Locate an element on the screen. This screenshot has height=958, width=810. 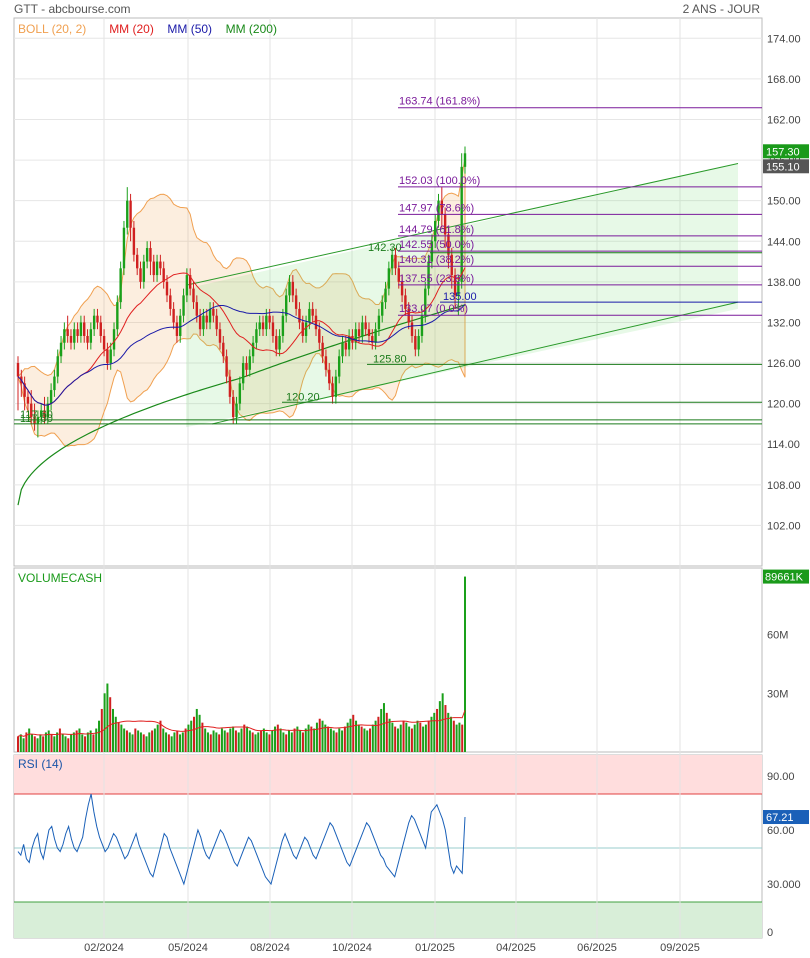
support-level-label: 117.00 is located at coordinates (36, 419).